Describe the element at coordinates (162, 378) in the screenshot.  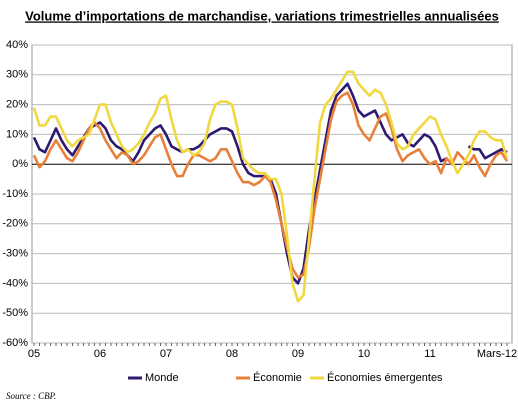
I see `legend-label: Monde` at that location.